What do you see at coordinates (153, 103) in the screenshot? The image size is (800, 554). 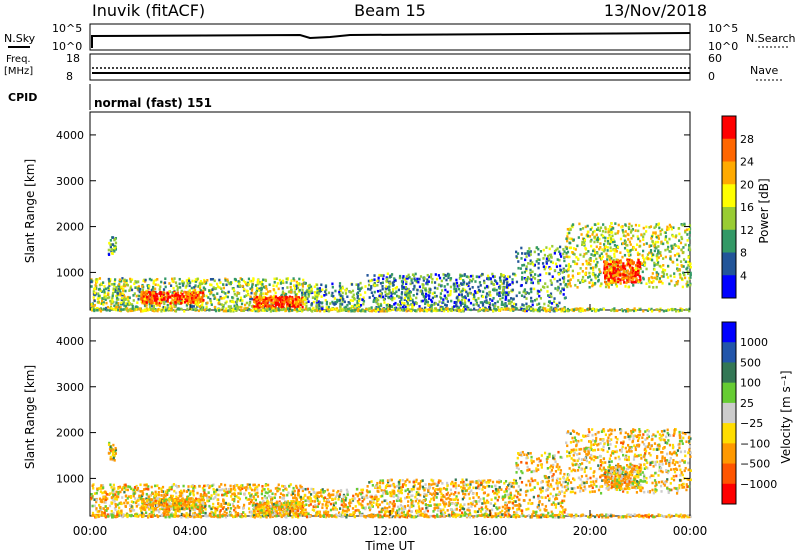 I see `cpid-text: normal (fast) 151` at bounding box center [153, 103].